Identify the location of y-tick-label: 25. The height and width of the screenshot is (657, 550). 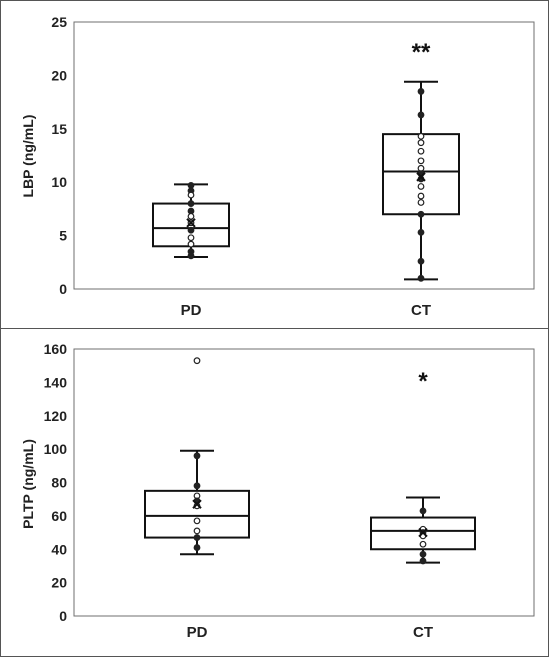
(59, 22).